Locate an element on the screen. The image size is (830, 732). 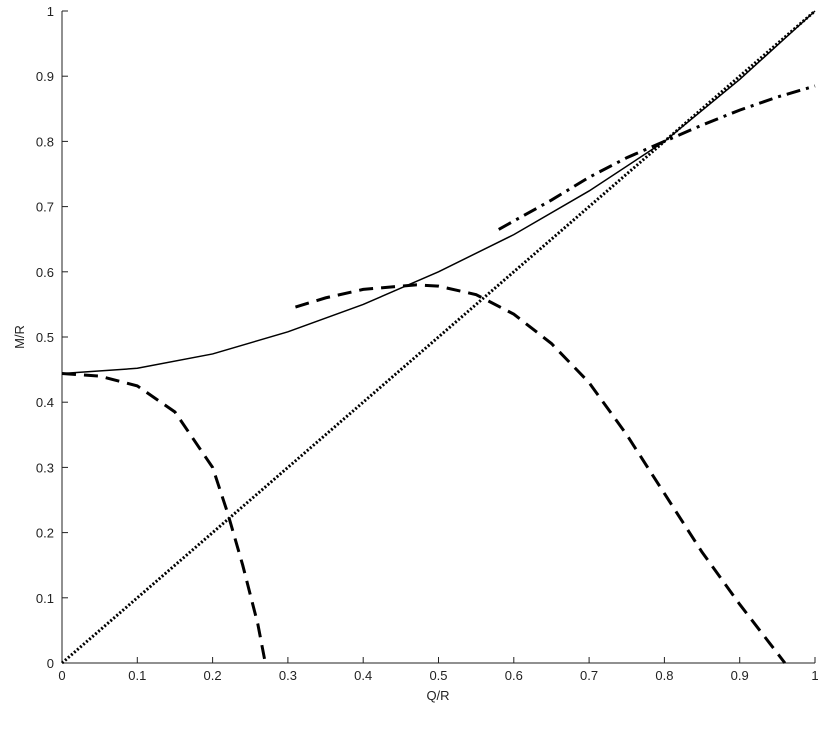
x-tick-label: 0.9 is located at coordinates (740, 675).